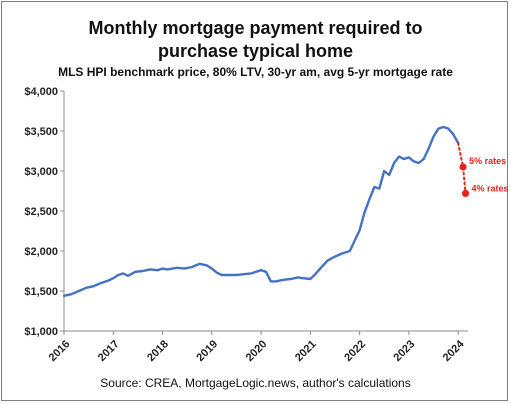  What do you see at coordinates (255, 28) in the screenshot?
I see `chart-title: Monthly mortgage payment required to` at bounding box center [255, 28].